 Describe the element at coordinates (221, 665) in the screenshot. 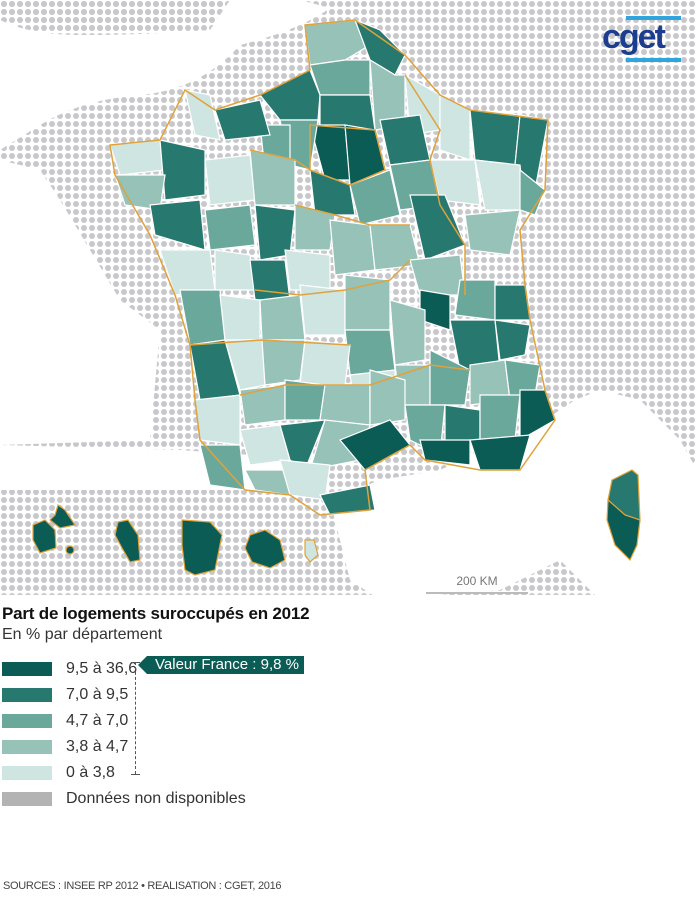

I see `france-value-badge: Valeur France : 9,8 %` at that location.